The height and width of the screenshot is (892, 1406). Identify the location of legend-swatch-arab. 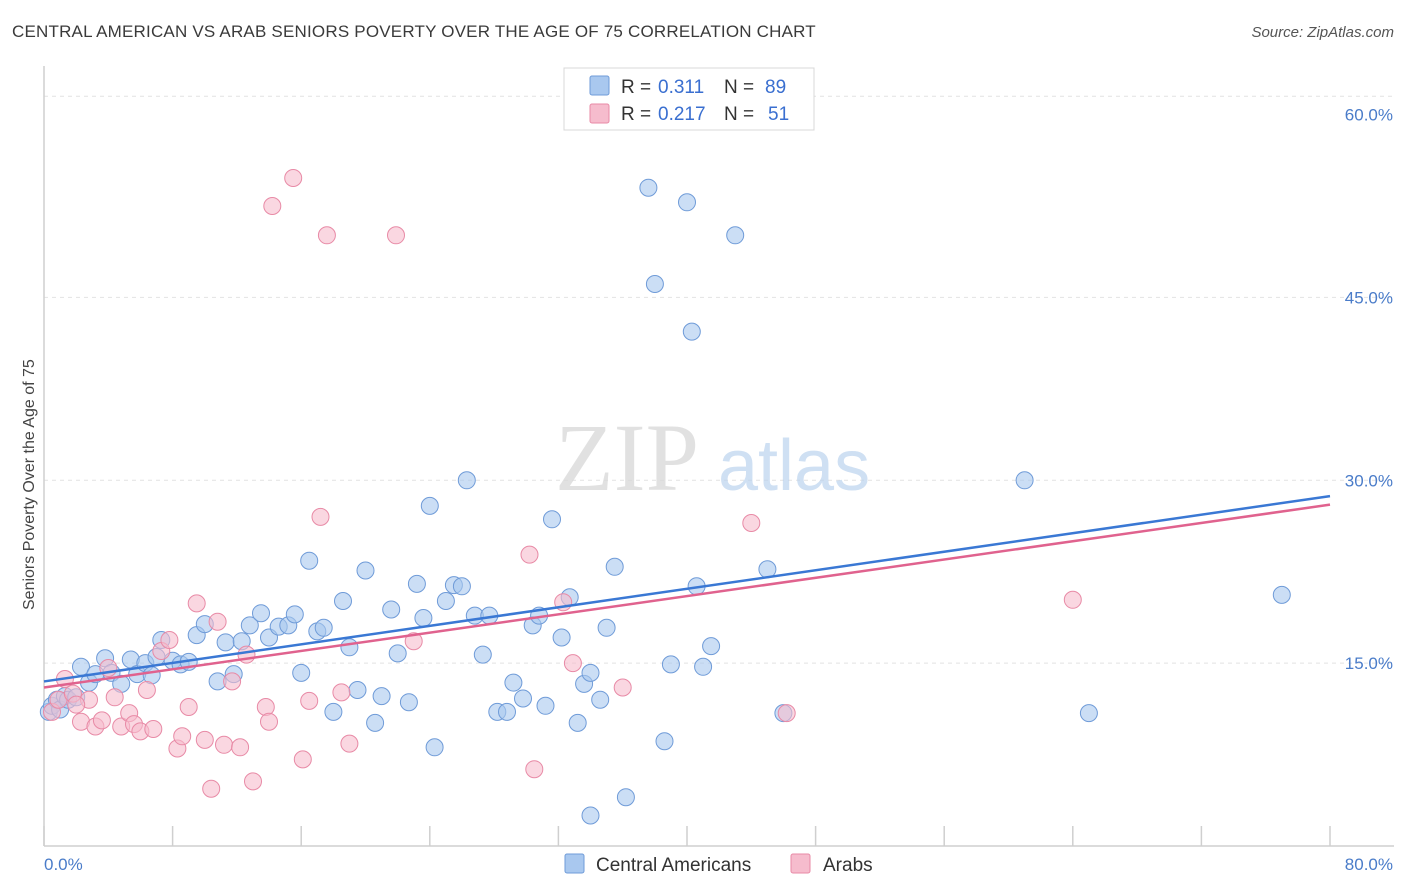
(599, 113).